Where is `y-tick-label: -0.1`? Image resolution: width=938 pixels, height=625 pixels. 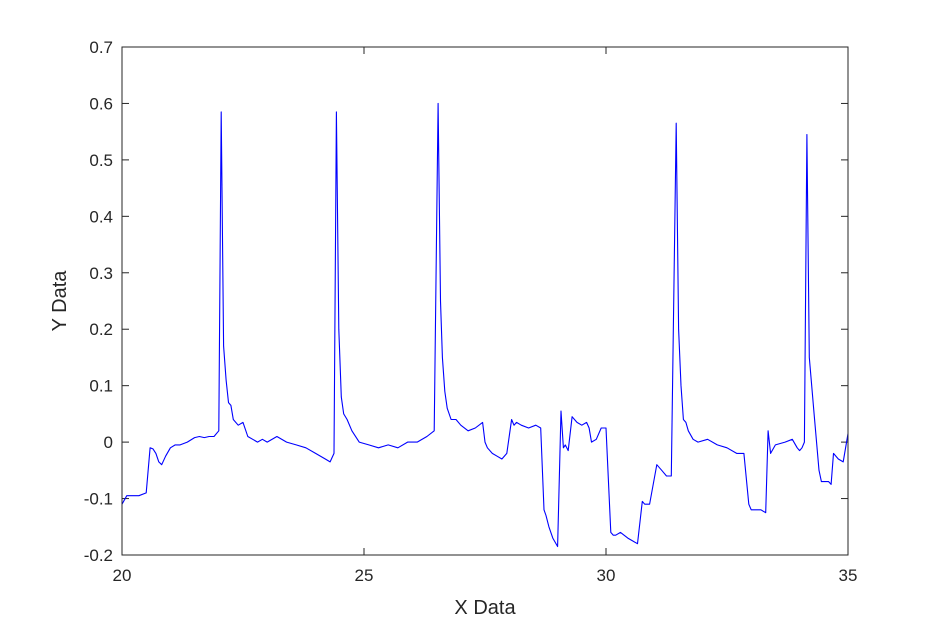 y-tick-label: -0.1 is located at coordinates (98, 499).